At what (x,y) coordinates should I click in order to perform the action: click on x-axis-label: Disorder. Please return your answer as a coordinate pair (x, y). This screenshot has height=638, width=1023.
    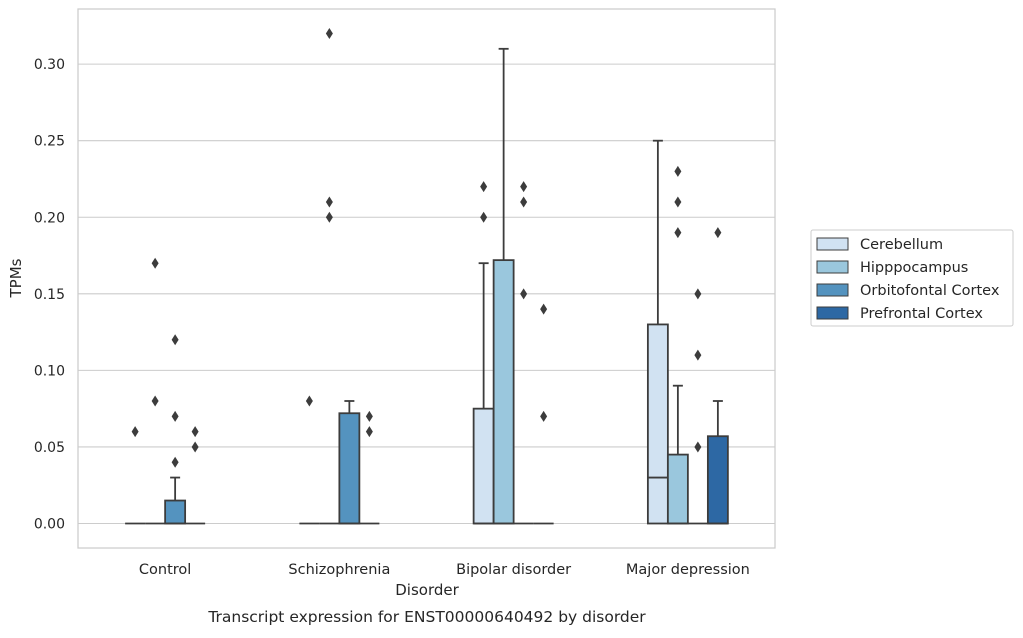
    Looking at the image, I should click on (427, 590).